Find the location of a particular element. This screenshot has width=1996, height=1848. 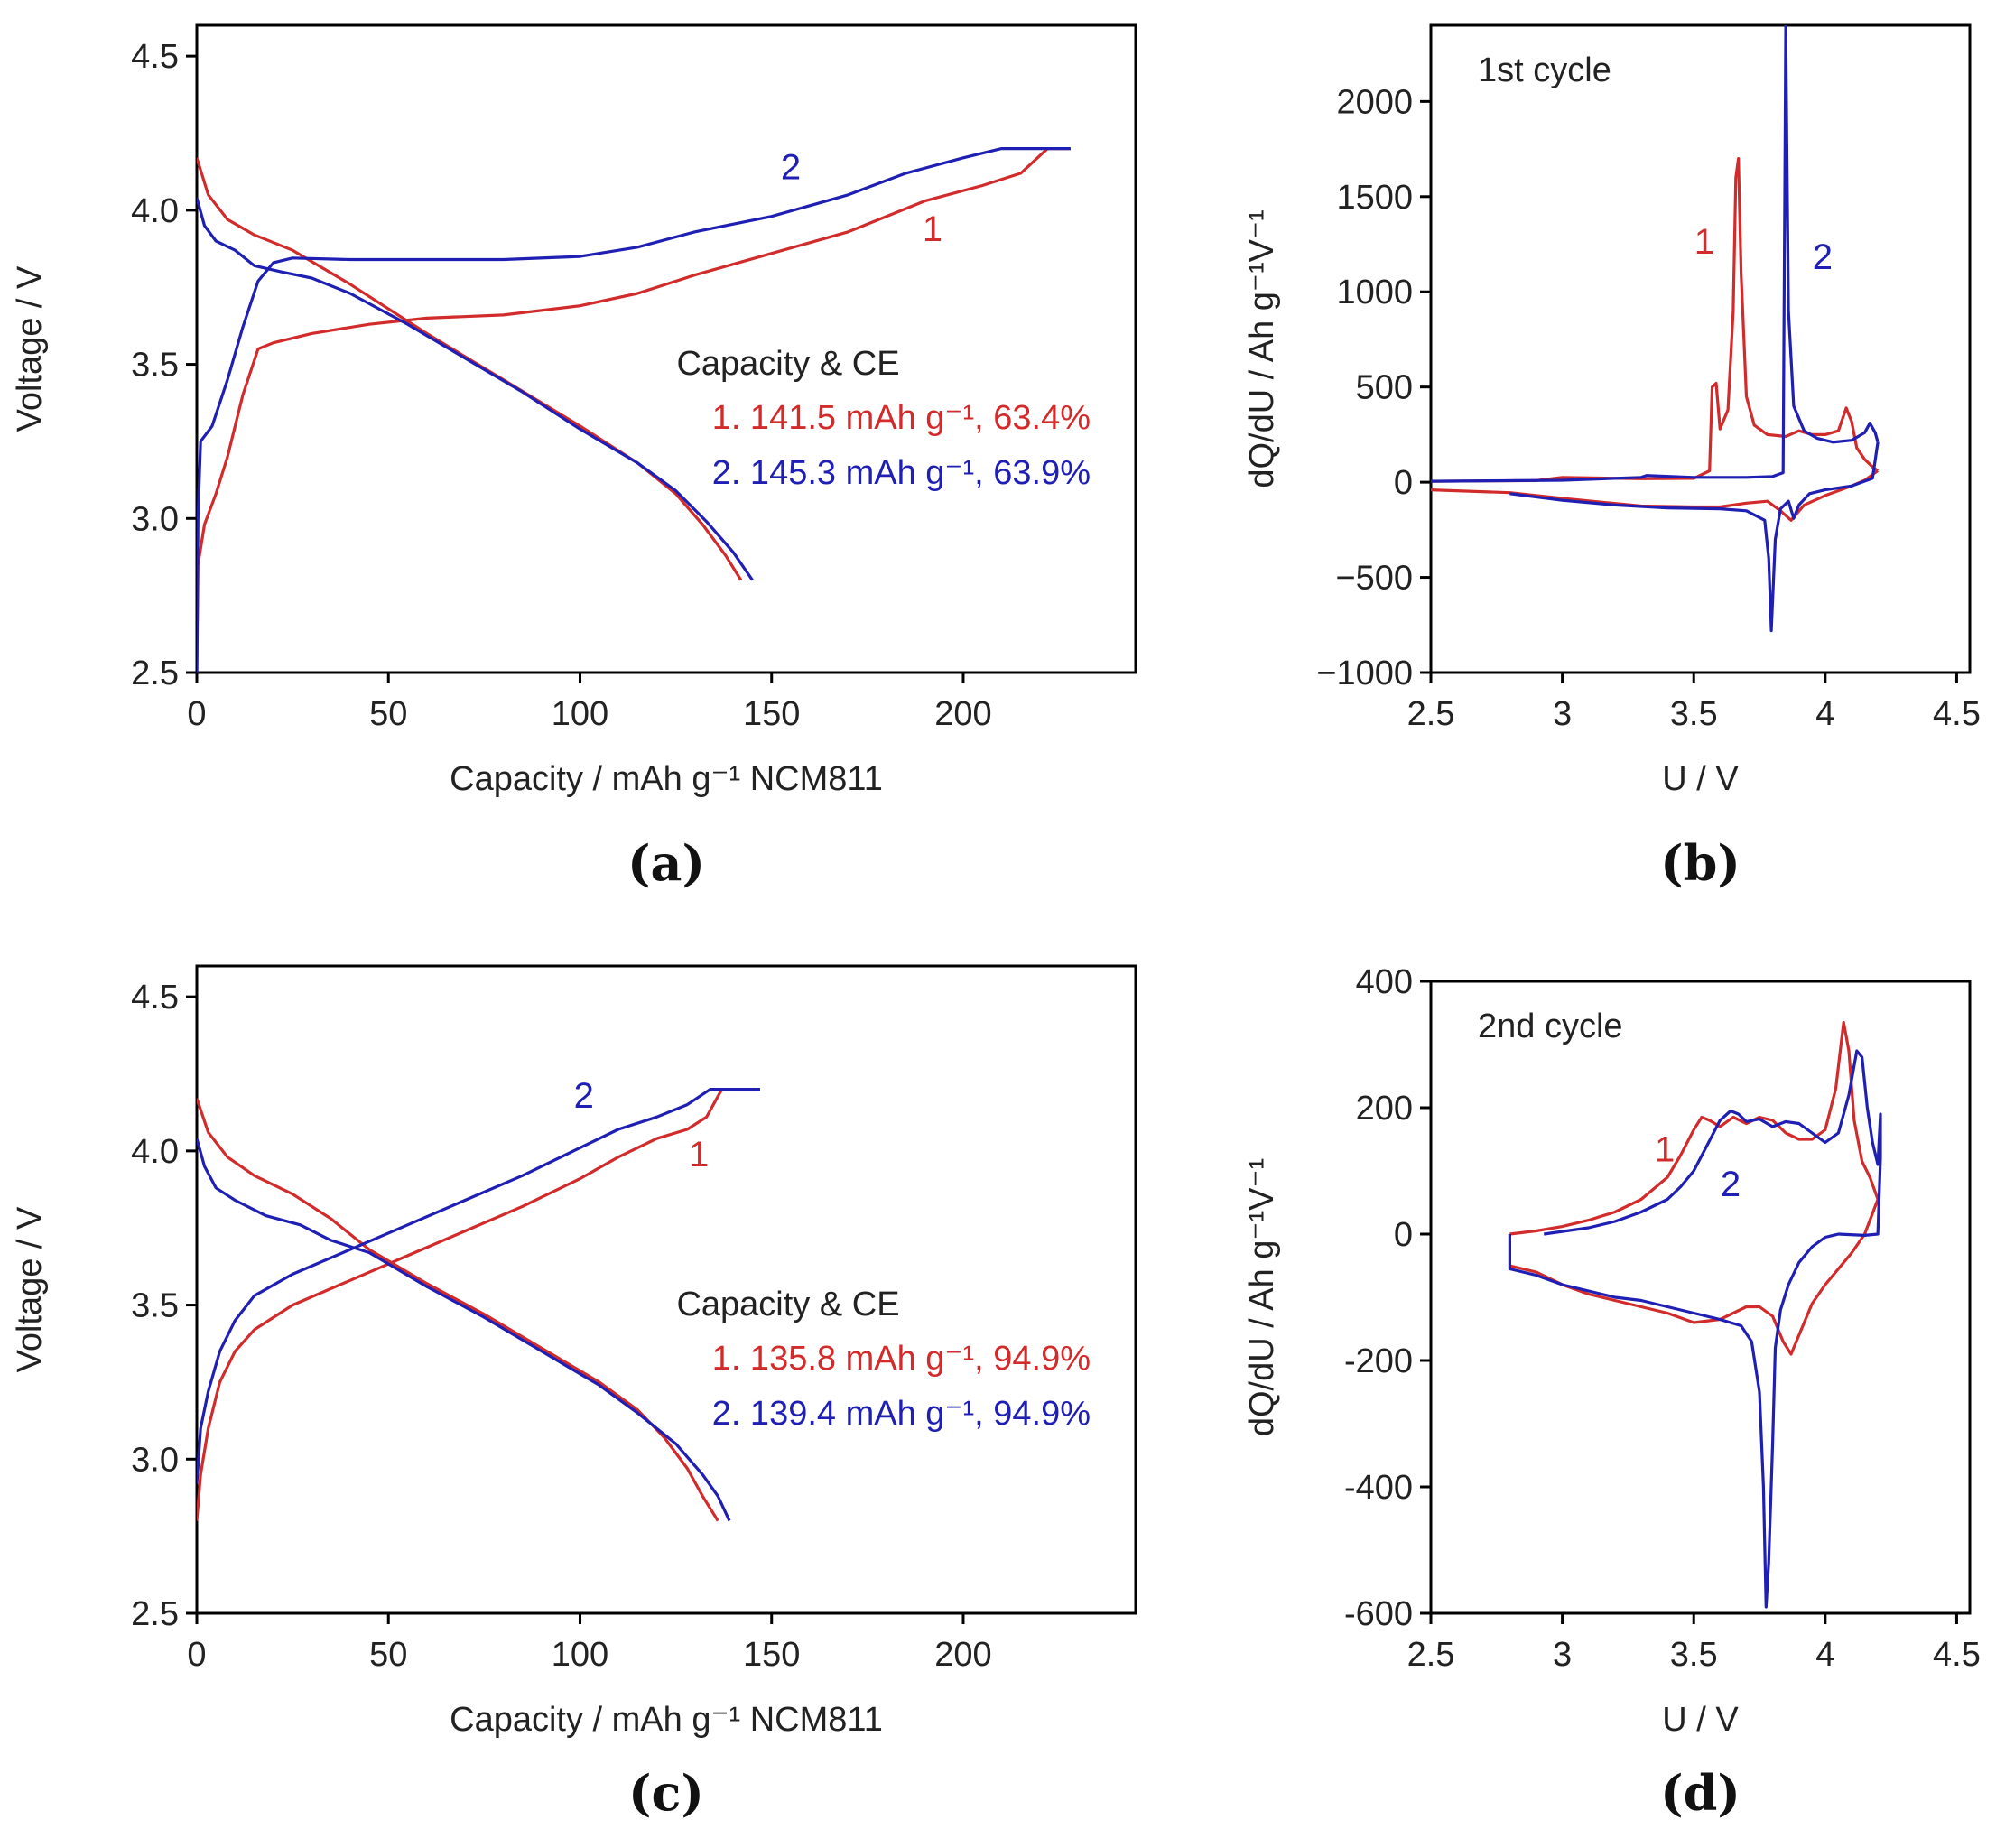

y-tick-label: 1000 is located at coordinates (1374, 292).